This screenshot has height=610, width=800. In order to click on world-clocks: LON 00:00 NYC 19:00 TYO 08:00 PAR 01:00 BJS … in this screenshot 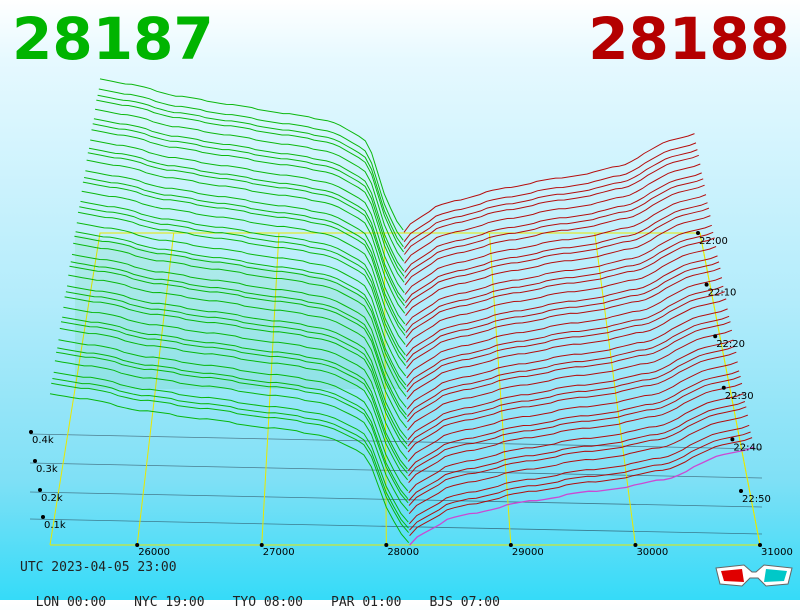, I will do `click(274, 595)`.